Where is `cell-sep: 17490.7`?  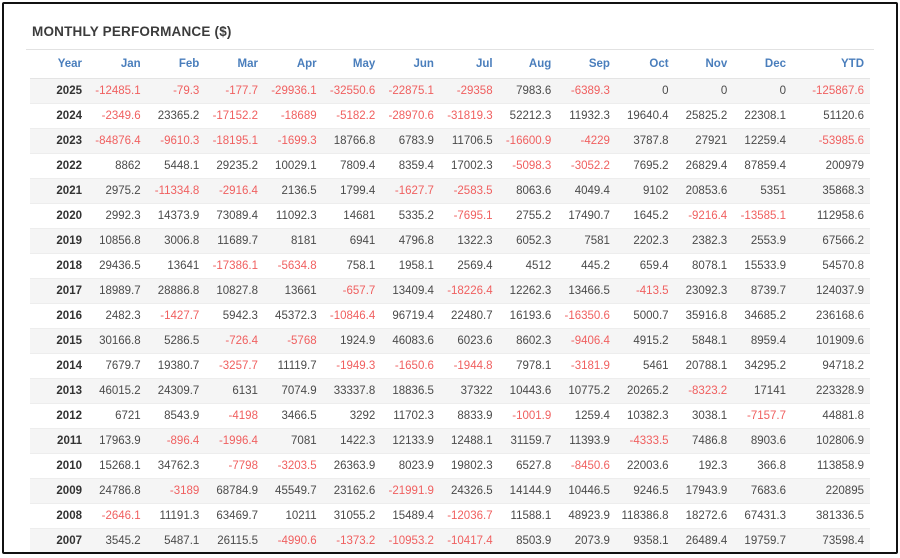 cell-sep: 17490.7 is located at coordinates (586, 216).